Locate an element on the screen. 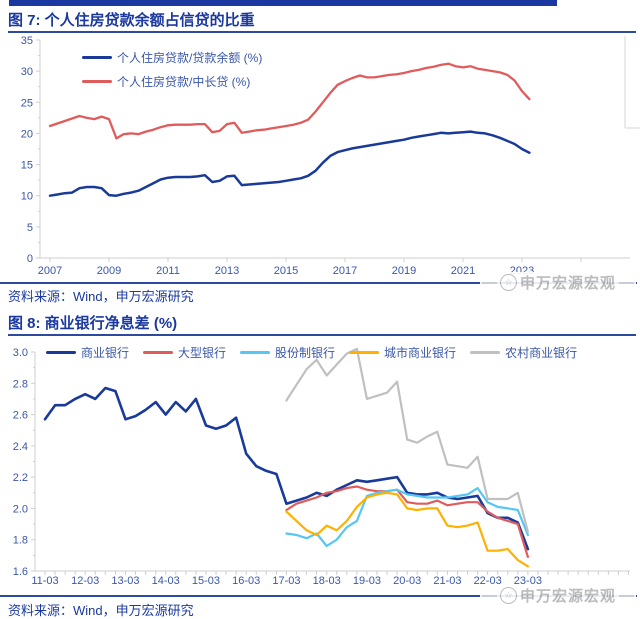  x-tick-label: 23-03 is located at coordinates (528, 581).